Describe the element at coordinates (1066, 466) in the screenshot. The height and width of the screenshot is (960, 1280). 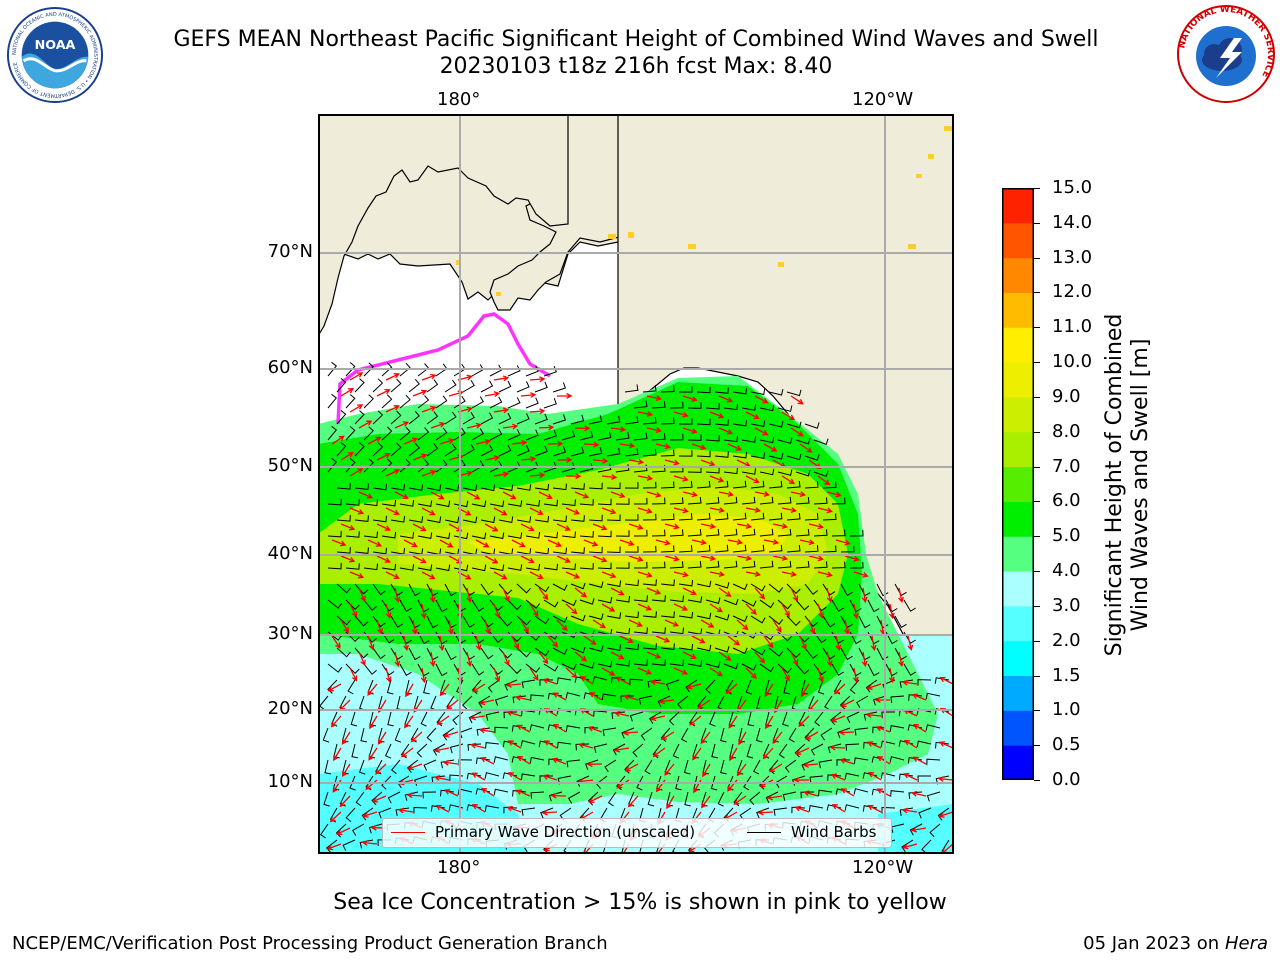
I see `colorbar-tick-label: 7.0` at that location.